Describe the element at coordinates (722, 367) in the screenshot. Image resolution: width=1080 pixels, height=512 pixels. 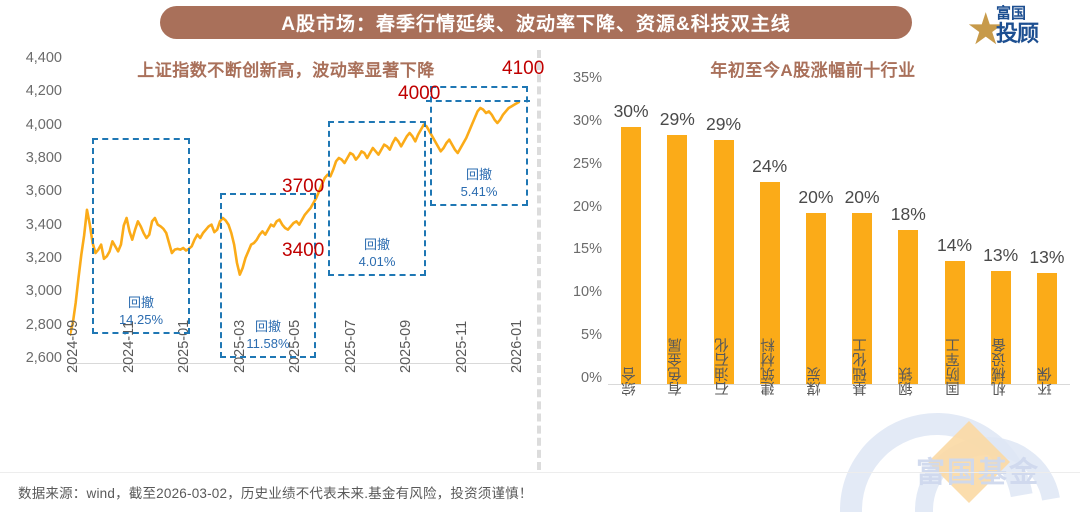
I see `bar-chart-x-tick-label: 石油石化` at that location.